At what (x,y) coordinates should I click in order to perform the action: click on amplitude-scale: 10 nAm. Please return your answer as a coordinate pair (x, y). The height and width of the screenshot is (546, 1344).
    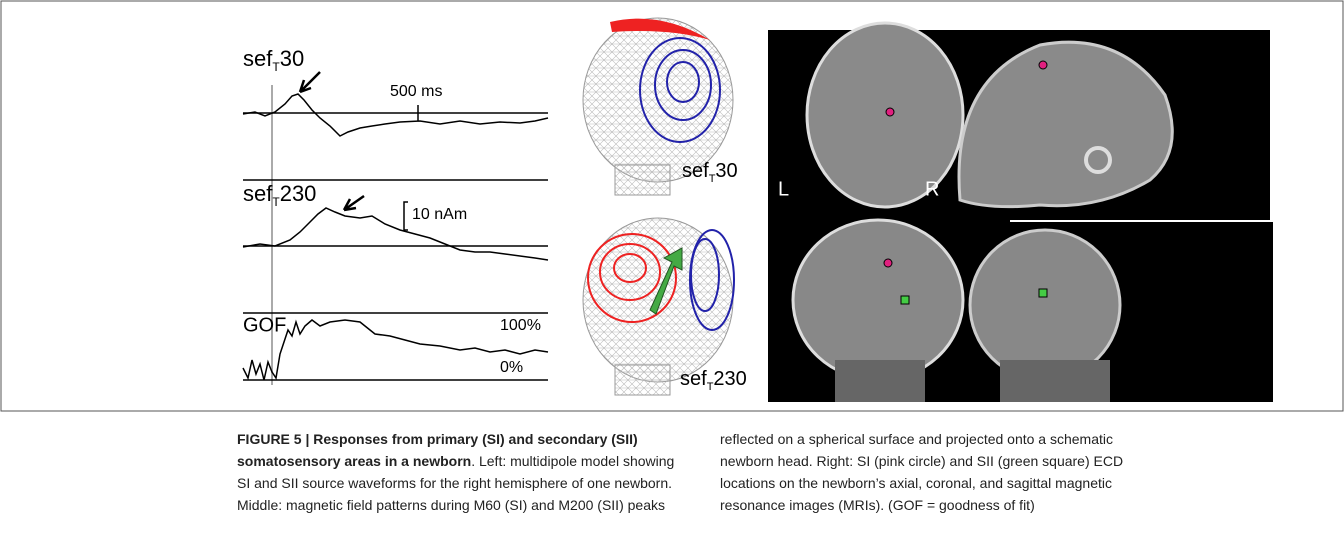
    Looking at the image, I should click on (439, 214).